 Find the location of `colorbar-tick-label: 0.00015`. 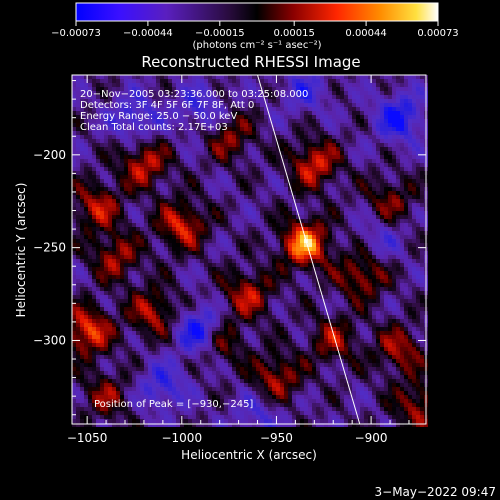

colorbar-tick-label: 0.00015 is located at coordinates (294, 33).